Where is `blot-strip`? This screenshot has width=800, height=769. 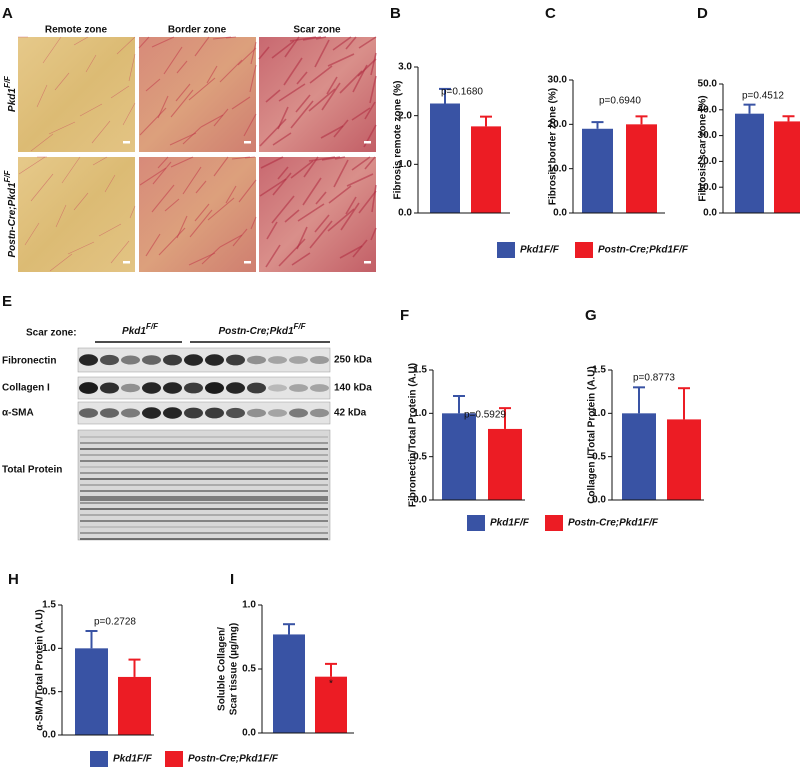 blot-strip is located at coordinates (204, 388).